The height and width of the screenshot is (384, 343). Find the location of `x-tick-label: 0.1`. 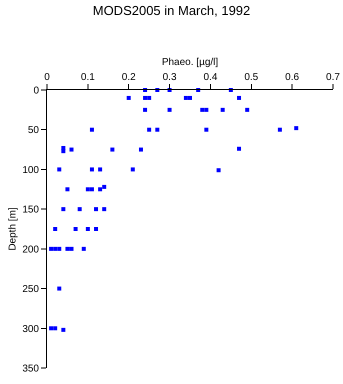

x-tick-label: 0.1 is located at coordinates (88, 77).